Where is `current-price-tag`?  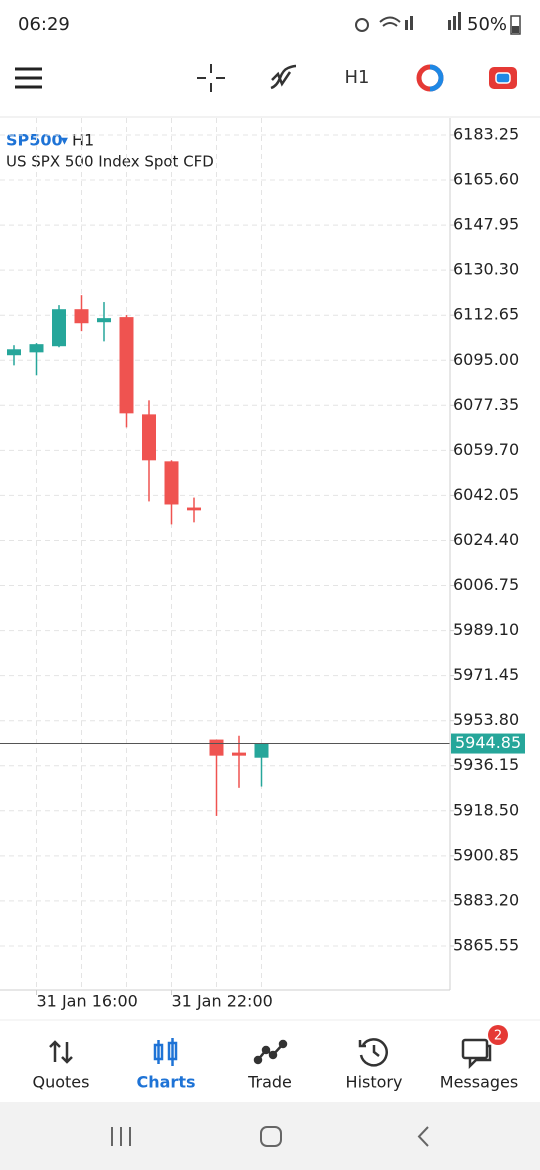
current-price-tag is located at coordinates (488, 743).